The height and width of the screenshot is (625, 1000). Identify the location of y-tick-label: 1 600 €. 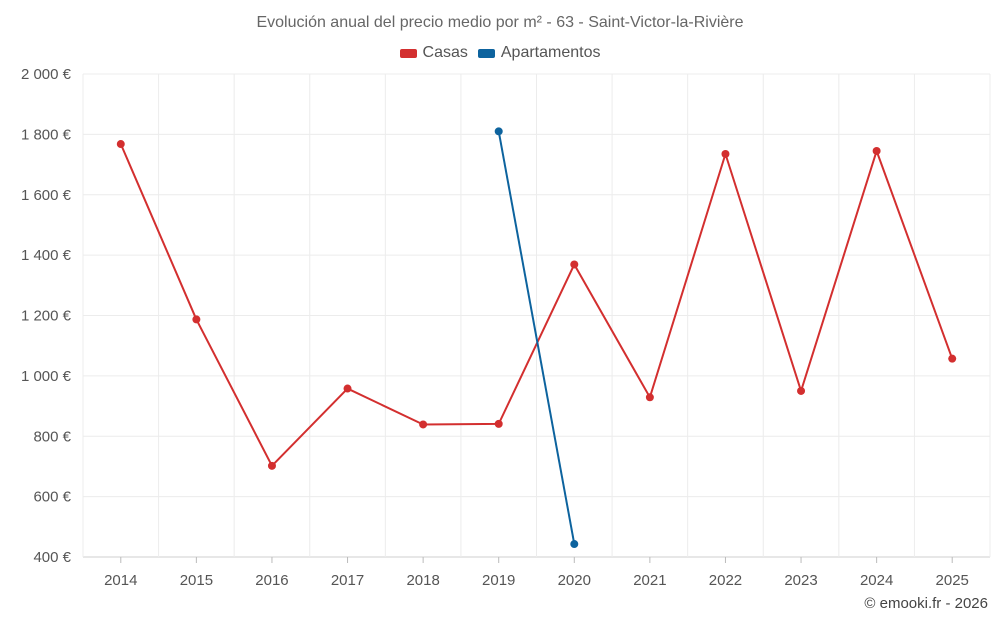
(46, 195).